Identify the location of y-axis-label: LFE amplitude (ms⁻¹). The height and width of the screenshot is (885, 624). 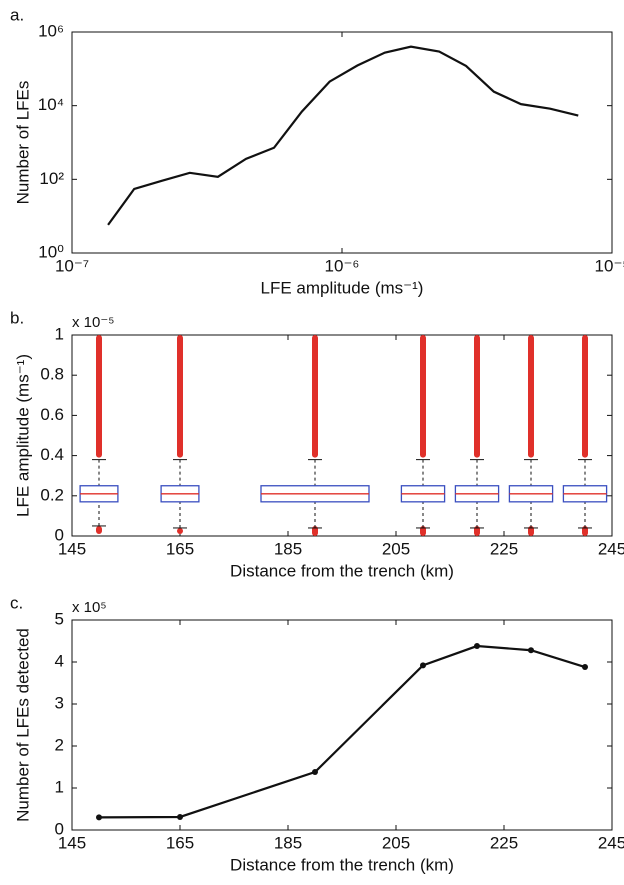
(22, 435).